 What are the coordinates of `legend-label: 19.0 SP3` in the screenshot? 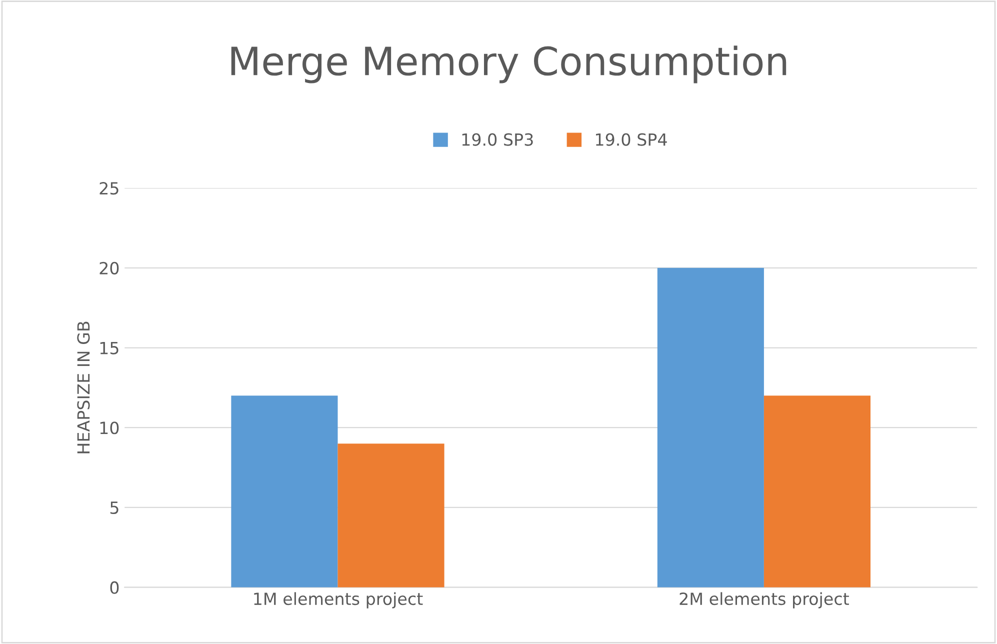 It's located at (497, 139).